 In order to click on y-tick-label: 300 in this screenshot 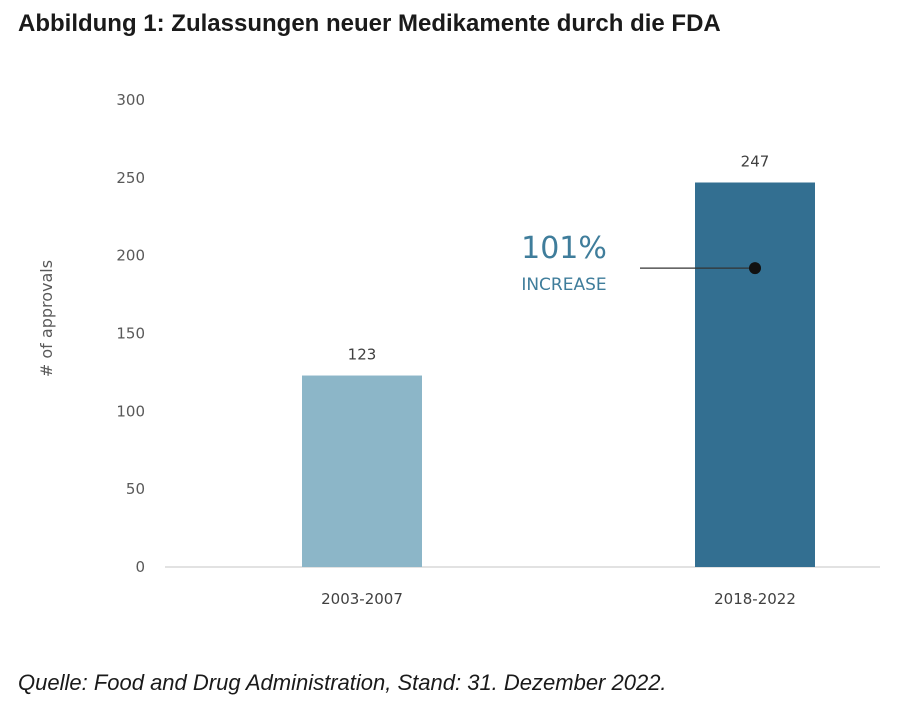, I will do `click(130, 100)`.